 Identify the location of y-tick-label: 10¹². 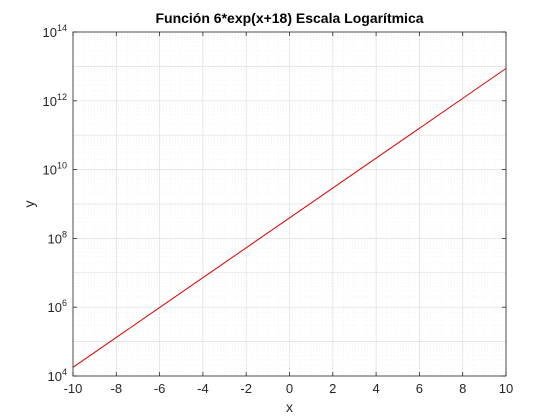
(55, 100).